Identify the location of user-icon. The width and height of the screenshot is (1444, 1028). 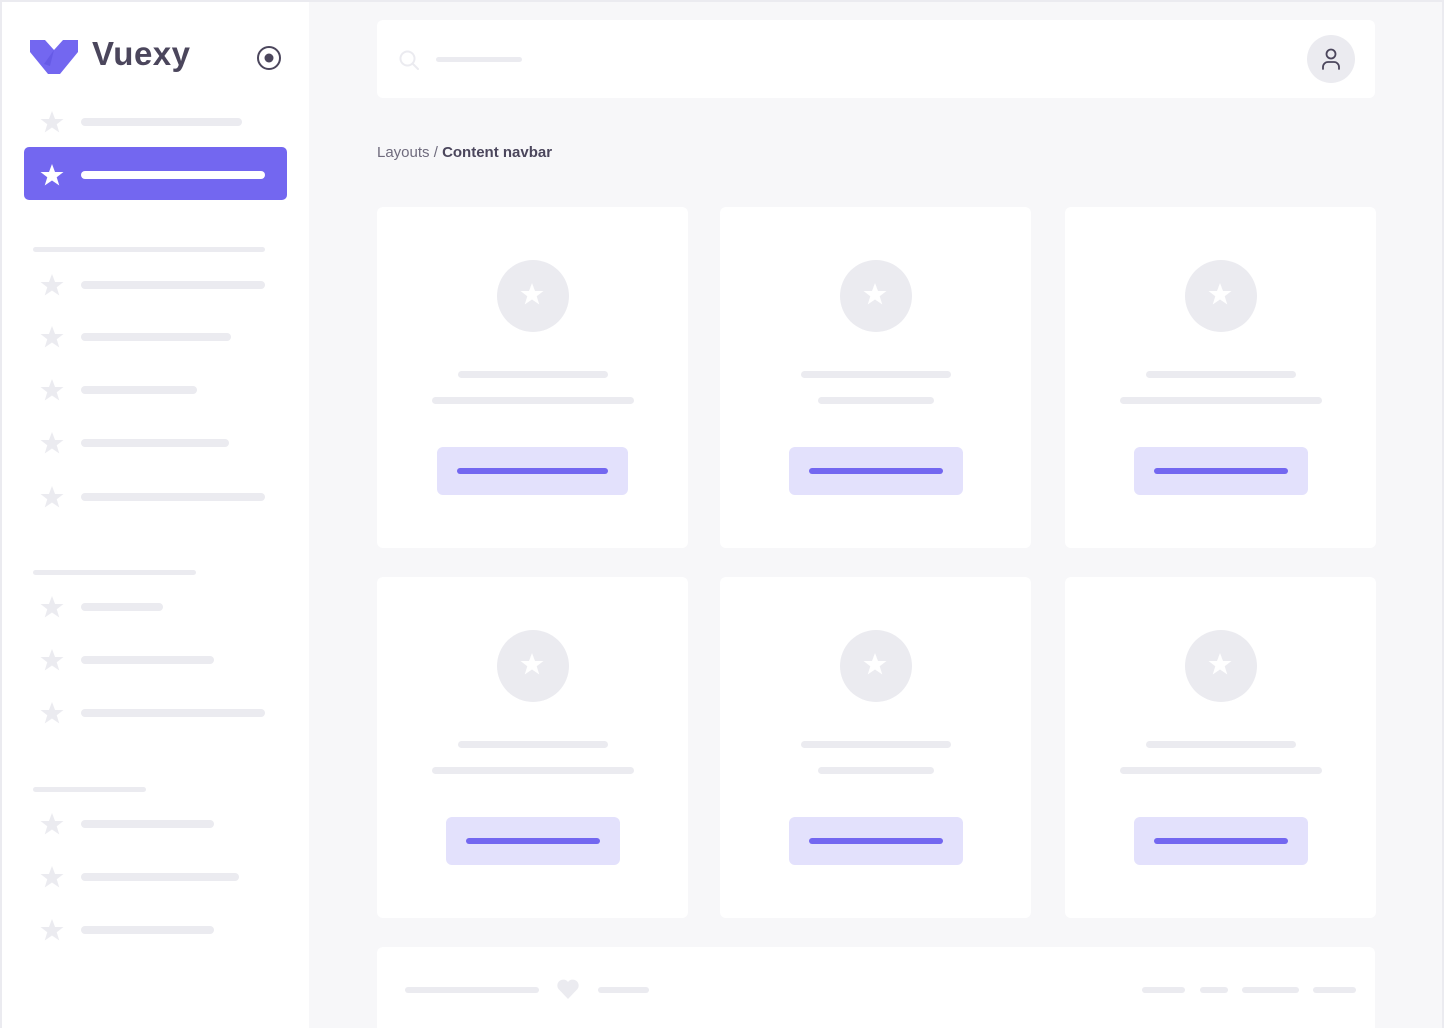
(1331, 59).